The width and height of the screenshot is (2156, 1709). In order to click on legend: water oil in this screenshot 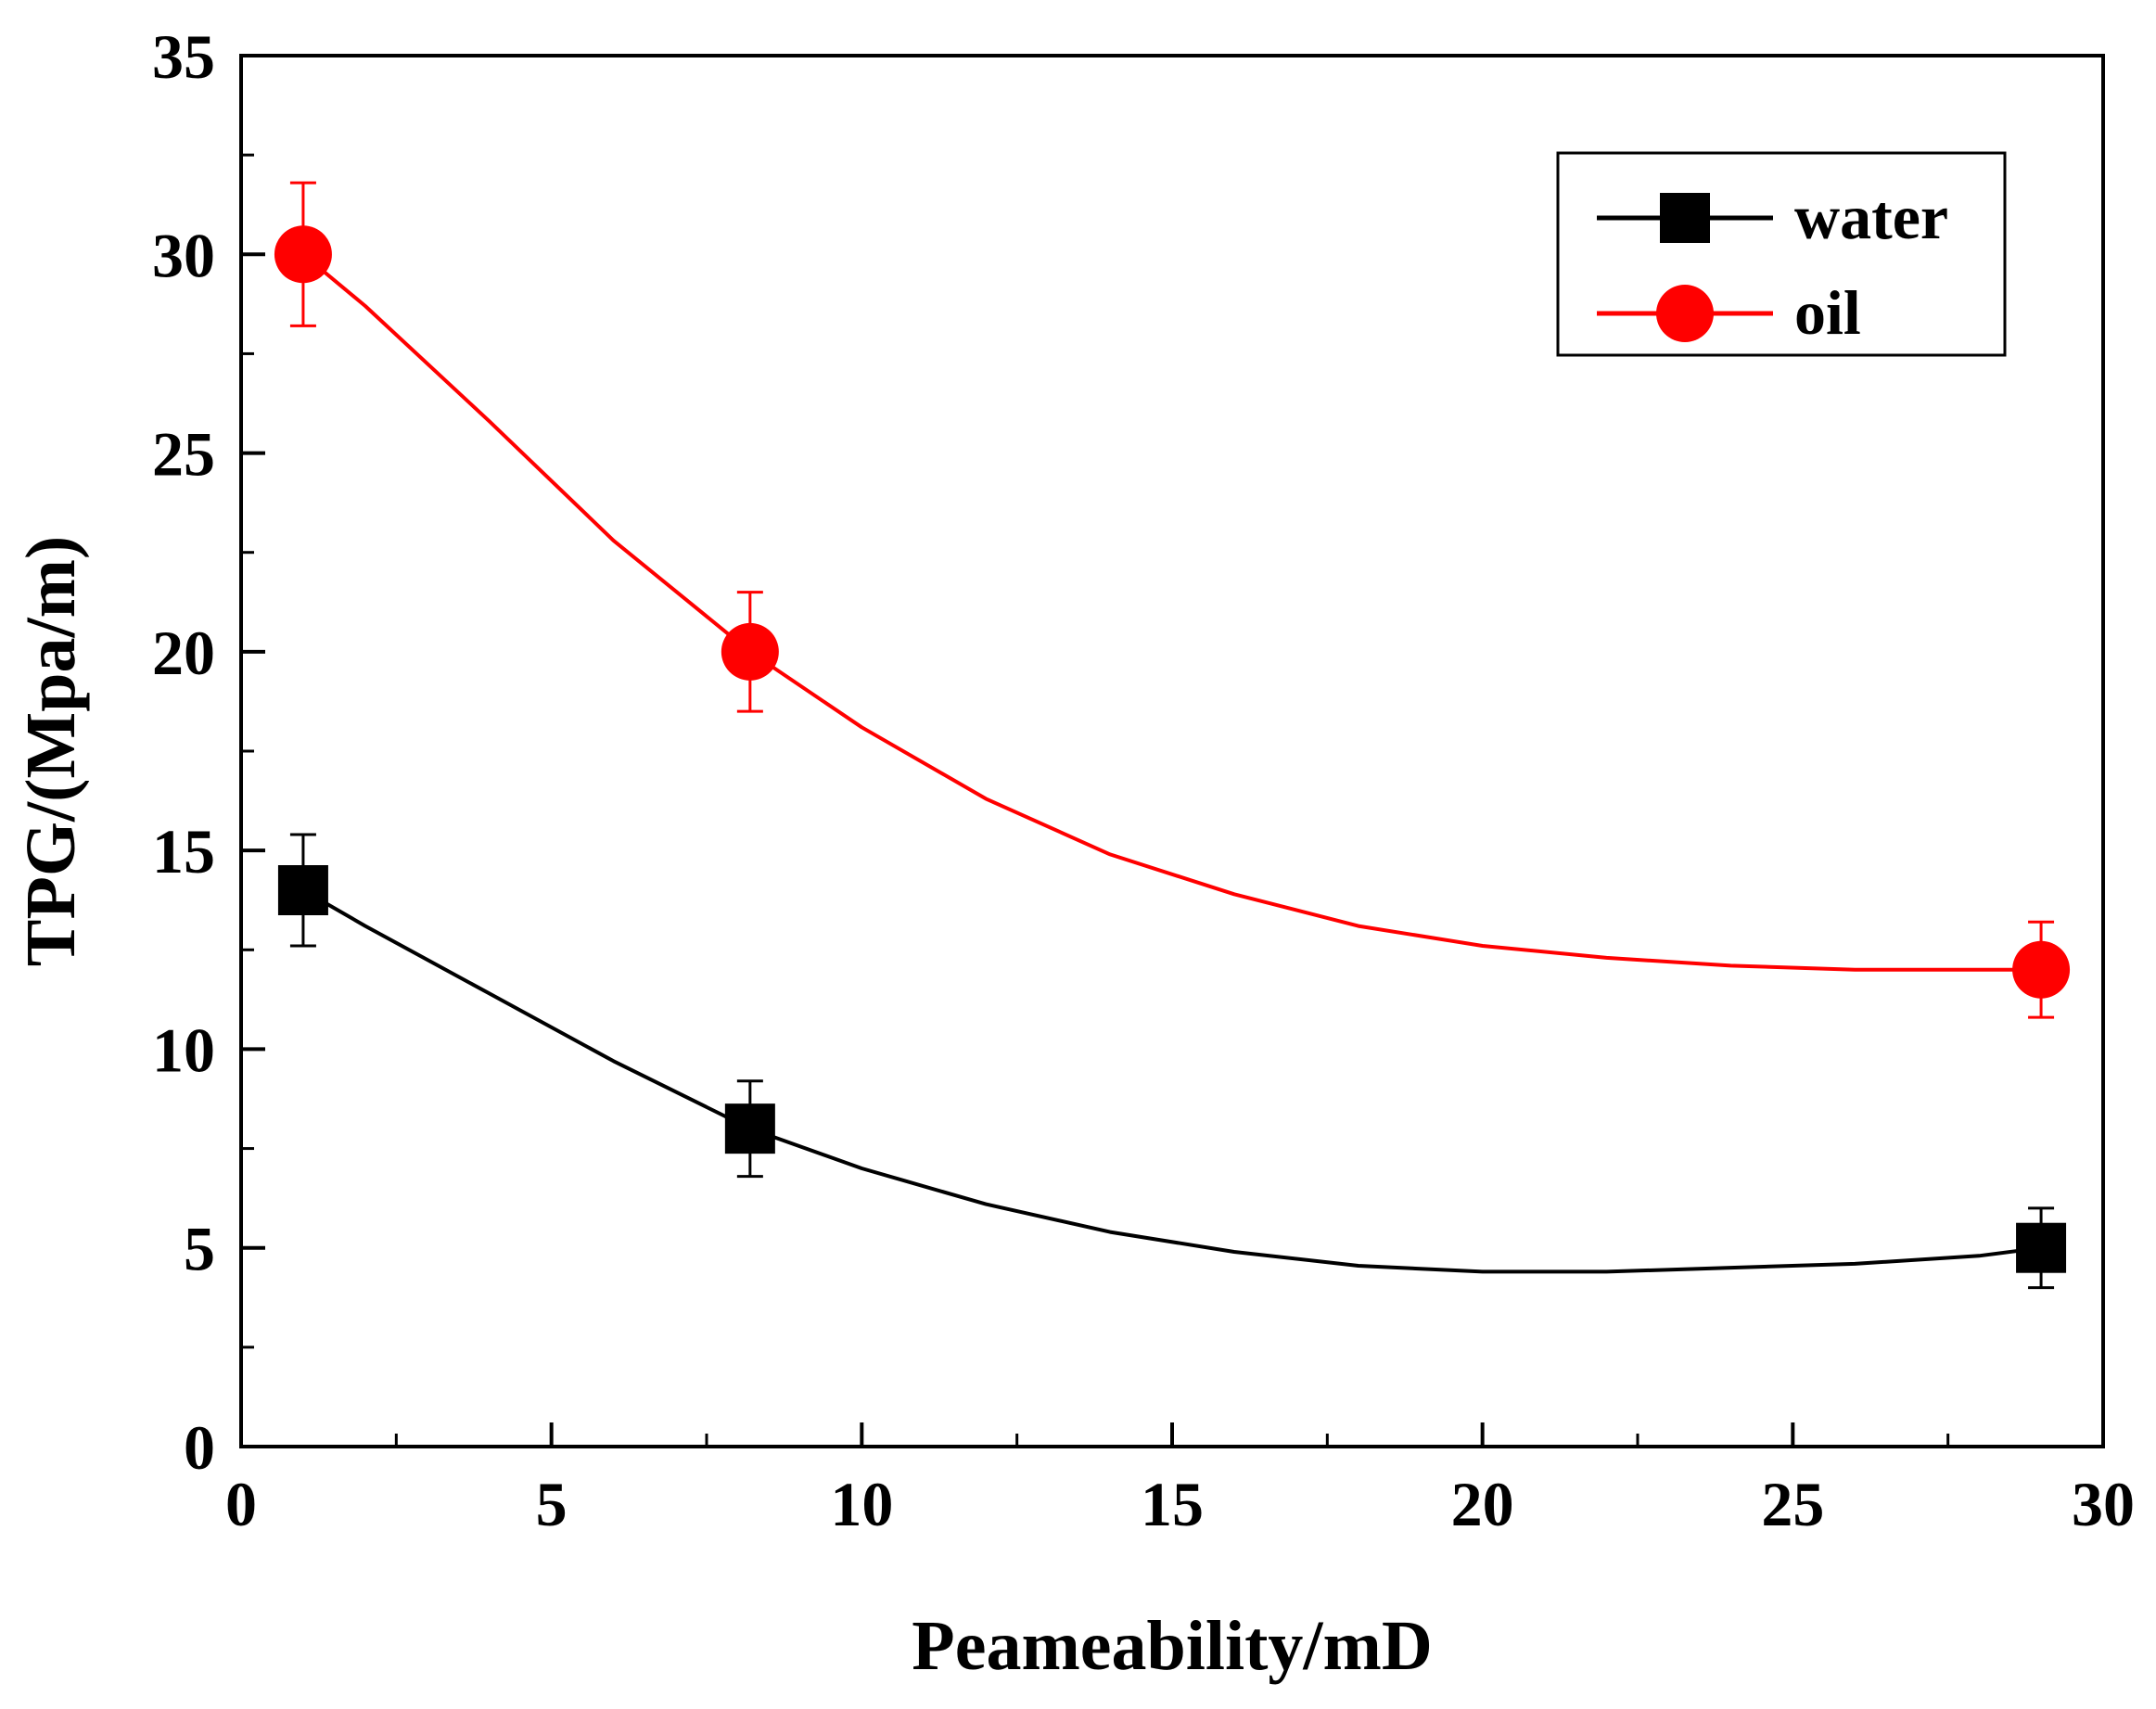, I will do `click(1782, 254)`.